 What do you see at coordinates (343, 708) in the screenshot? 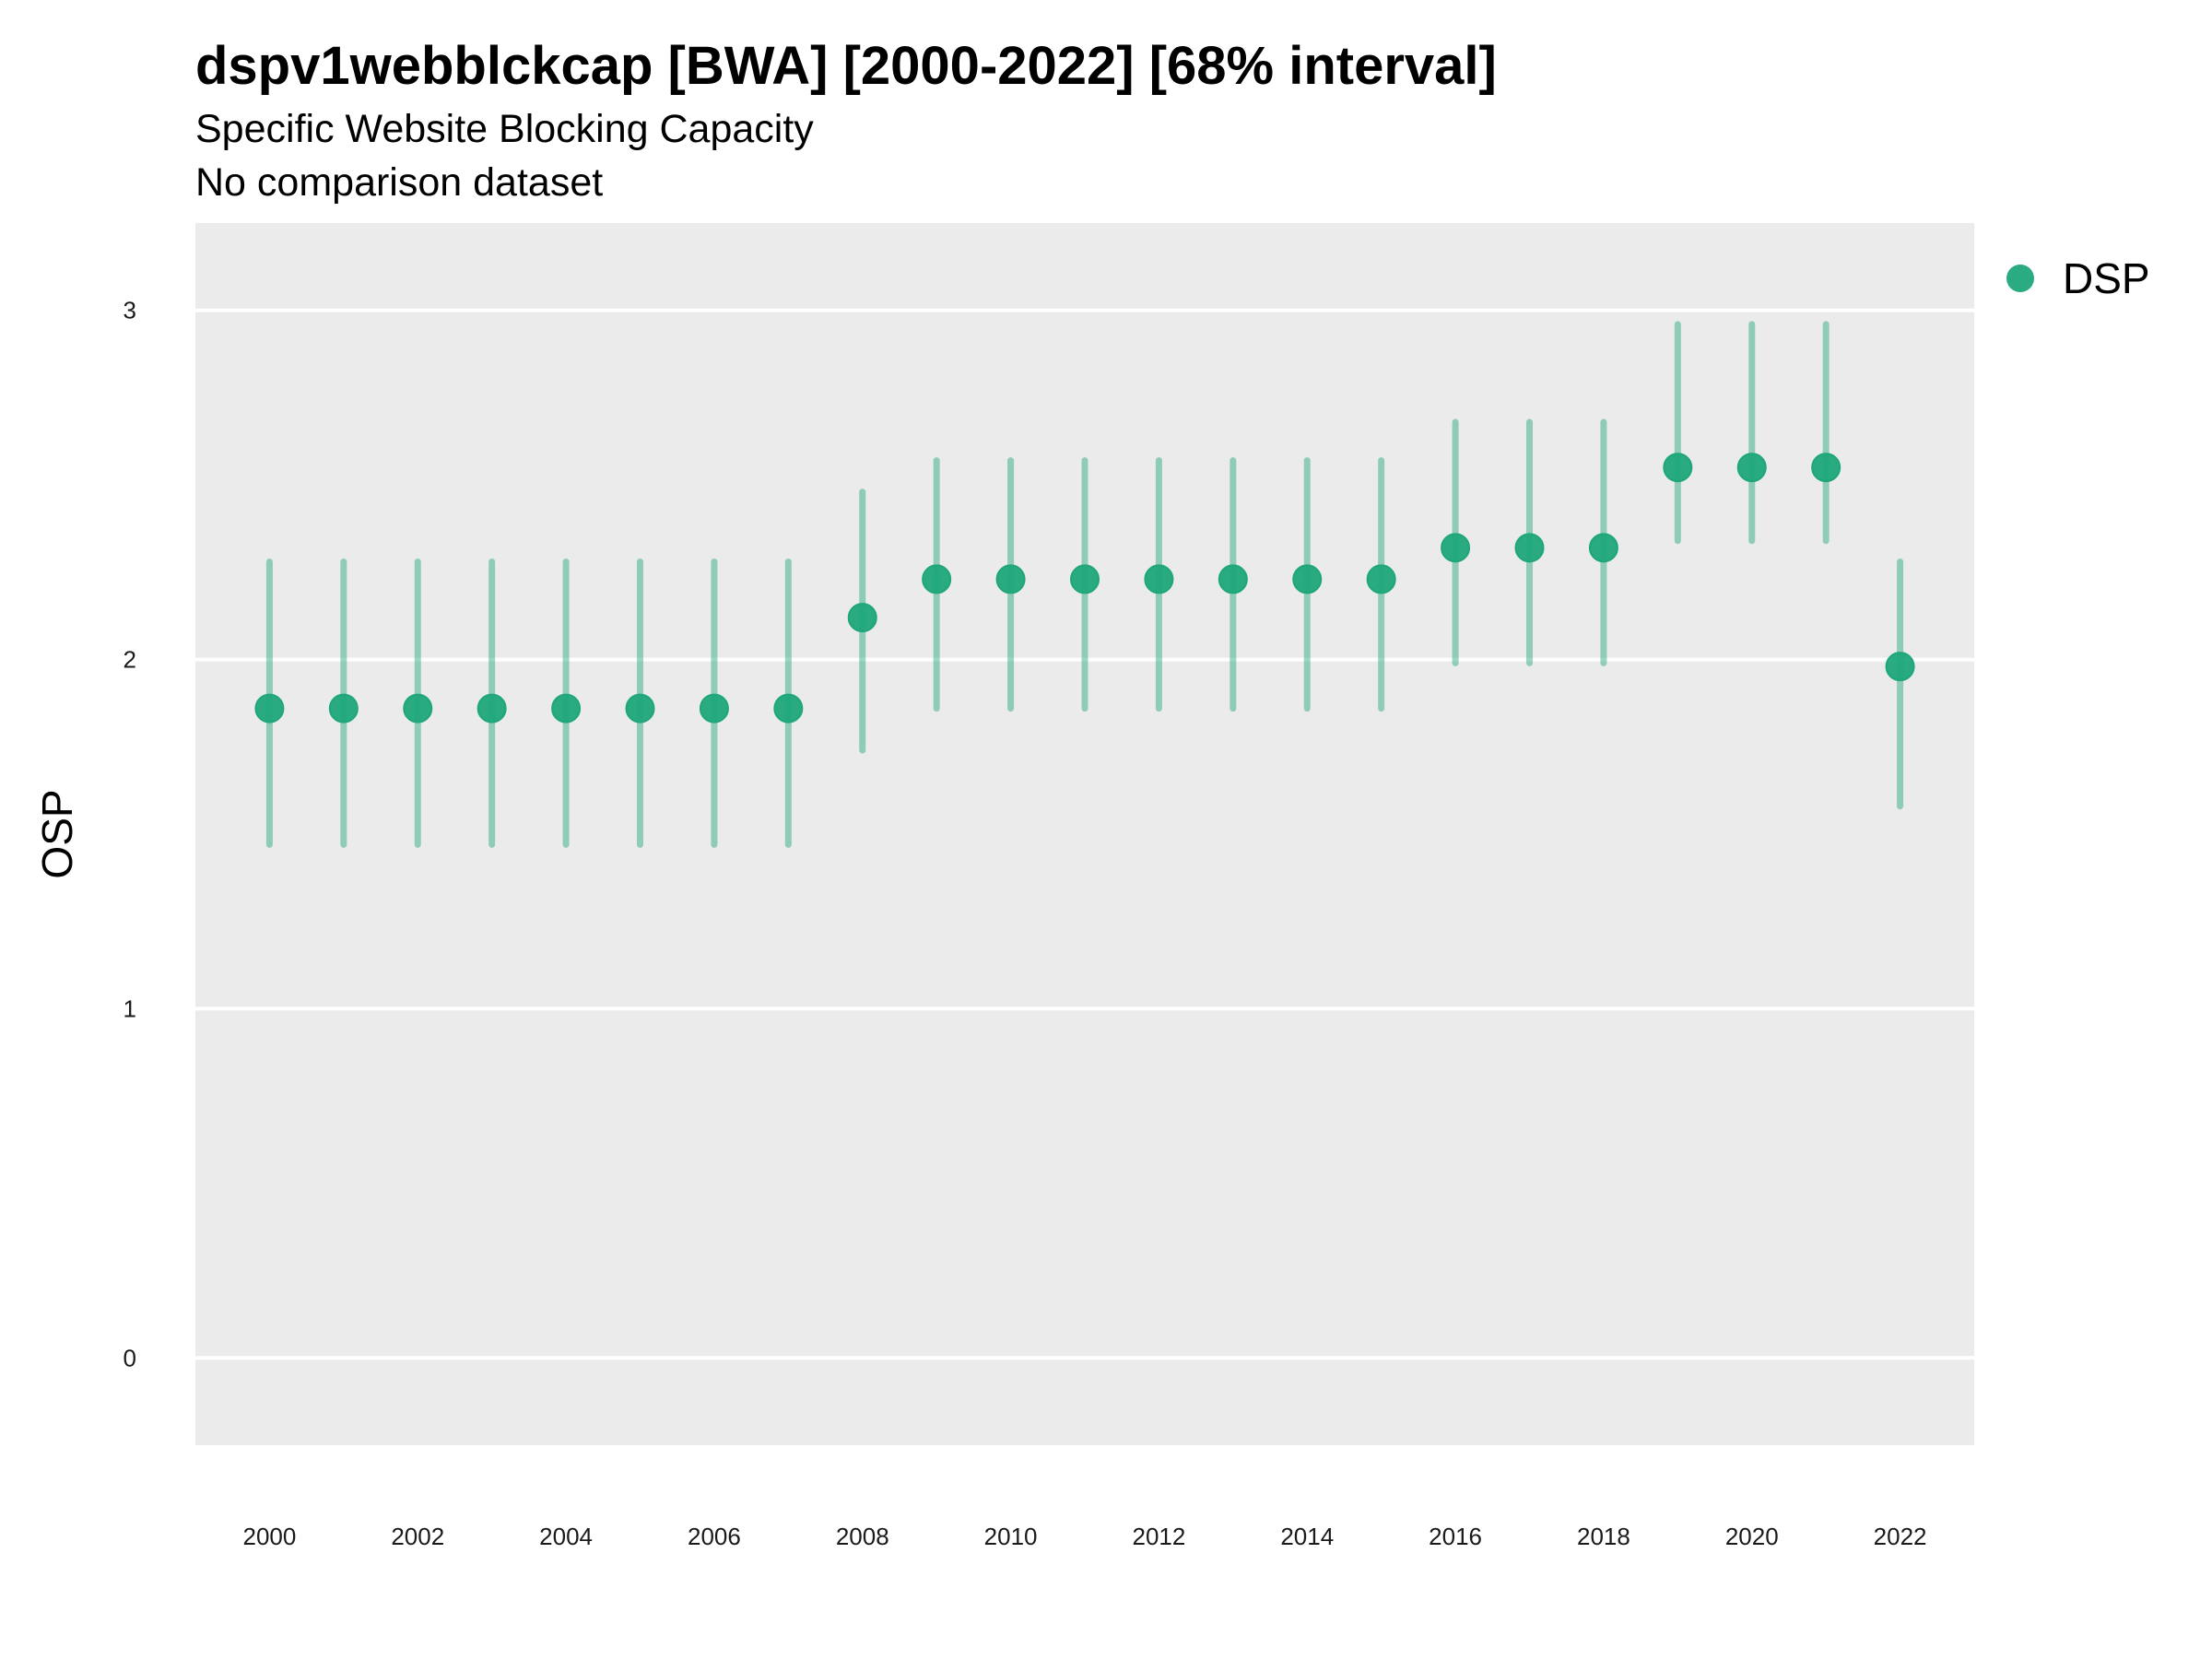
I see `data-point-2001` at bounding box center [343, 708].